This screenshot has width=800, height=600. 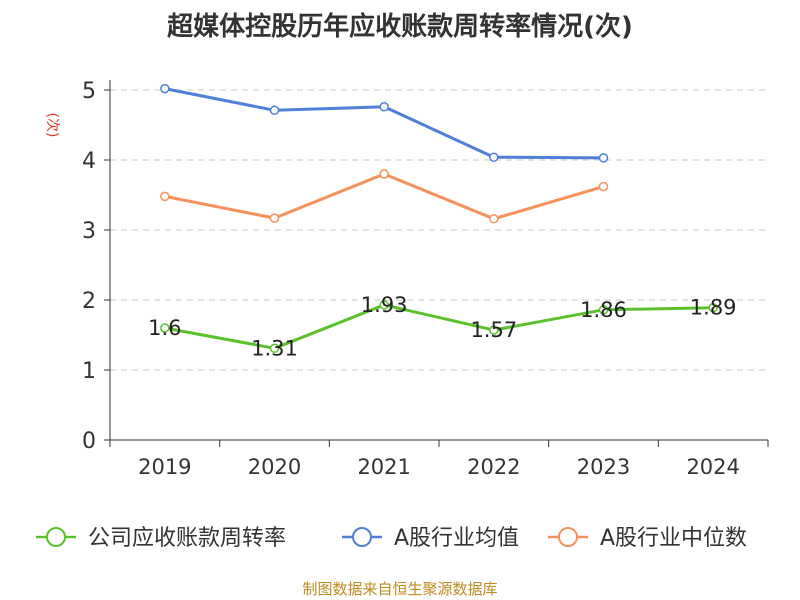 I want to click on x-tick-label: 2020, so click(x=274, y=467).